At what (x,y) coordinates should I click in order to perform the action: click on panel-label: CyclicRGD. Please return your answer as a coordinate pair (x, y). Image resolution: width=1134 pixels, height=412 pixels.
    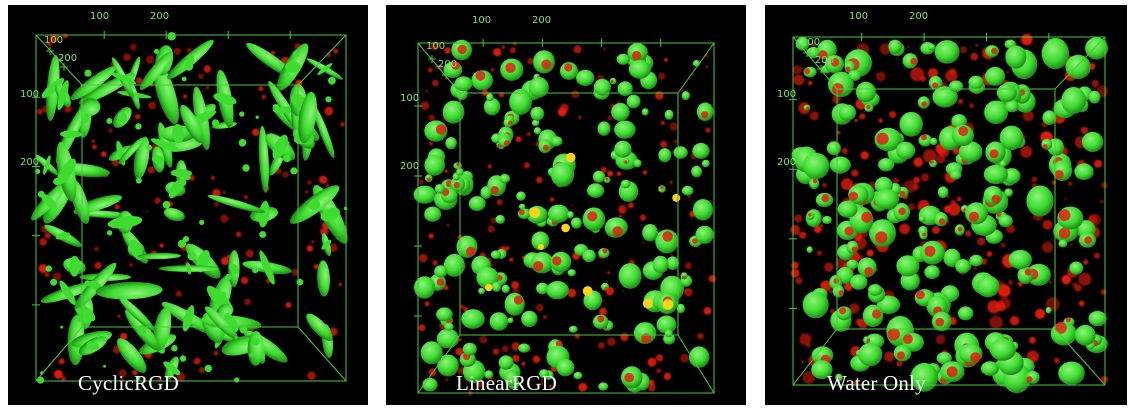
    Looking at the image, I should click on (128, 383).